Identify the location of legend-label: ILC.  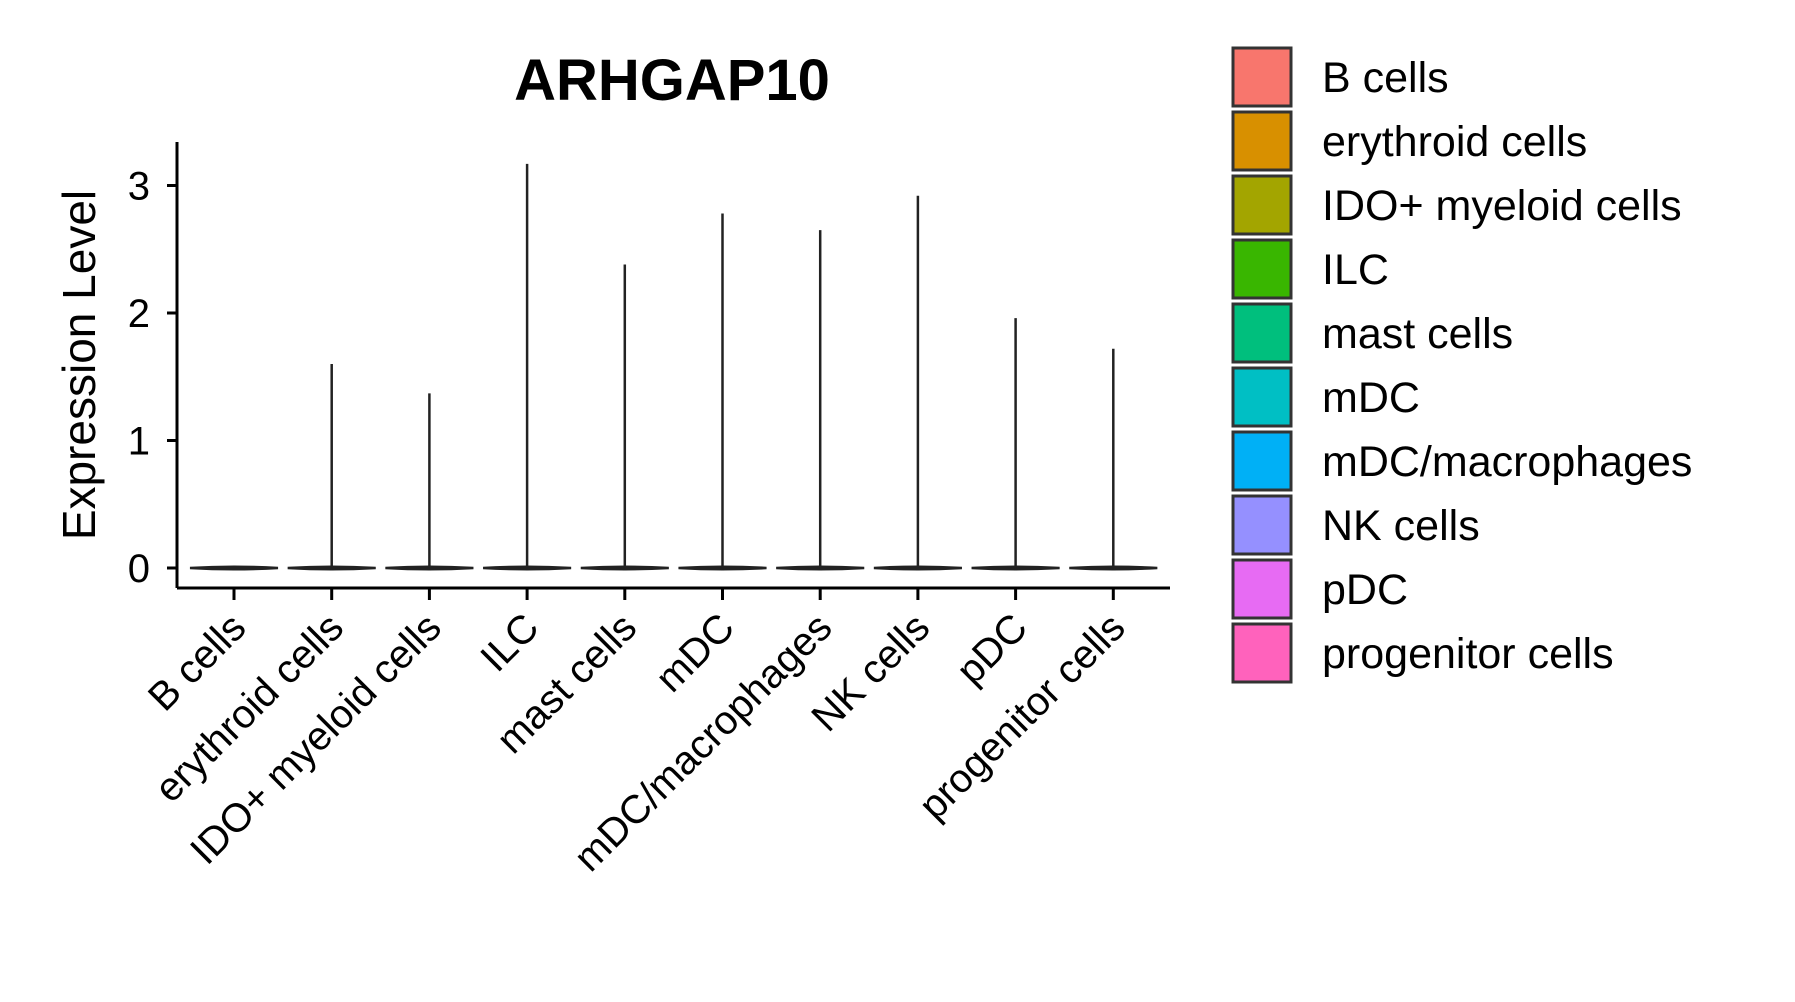
(1355, 270).